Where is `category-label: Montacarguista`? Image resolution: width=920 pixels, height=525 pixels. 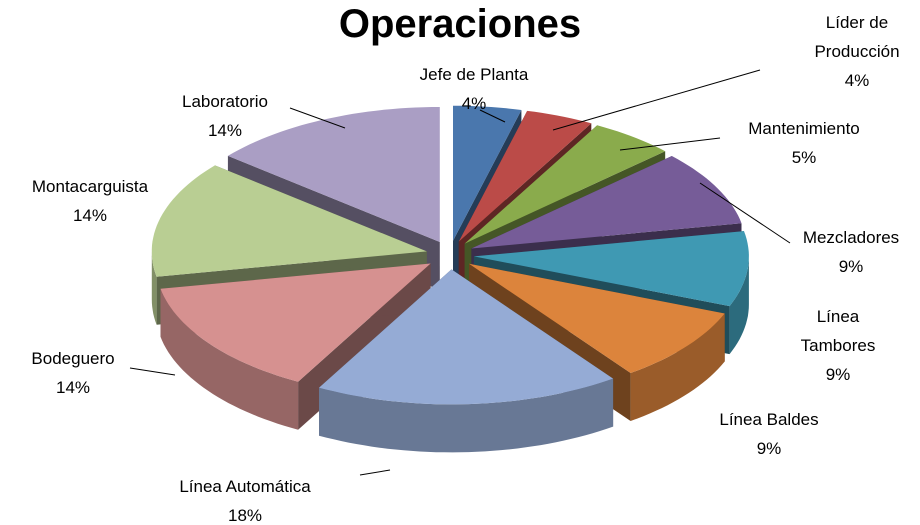 category-label: Montacarguista is located at coordinates (90, 186).